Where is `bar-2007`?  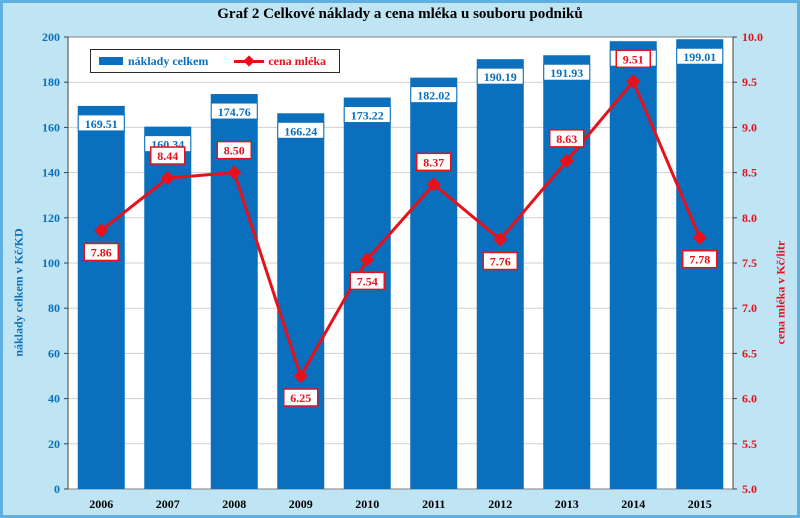 bar-2007 is located at coordinates (168, 308).